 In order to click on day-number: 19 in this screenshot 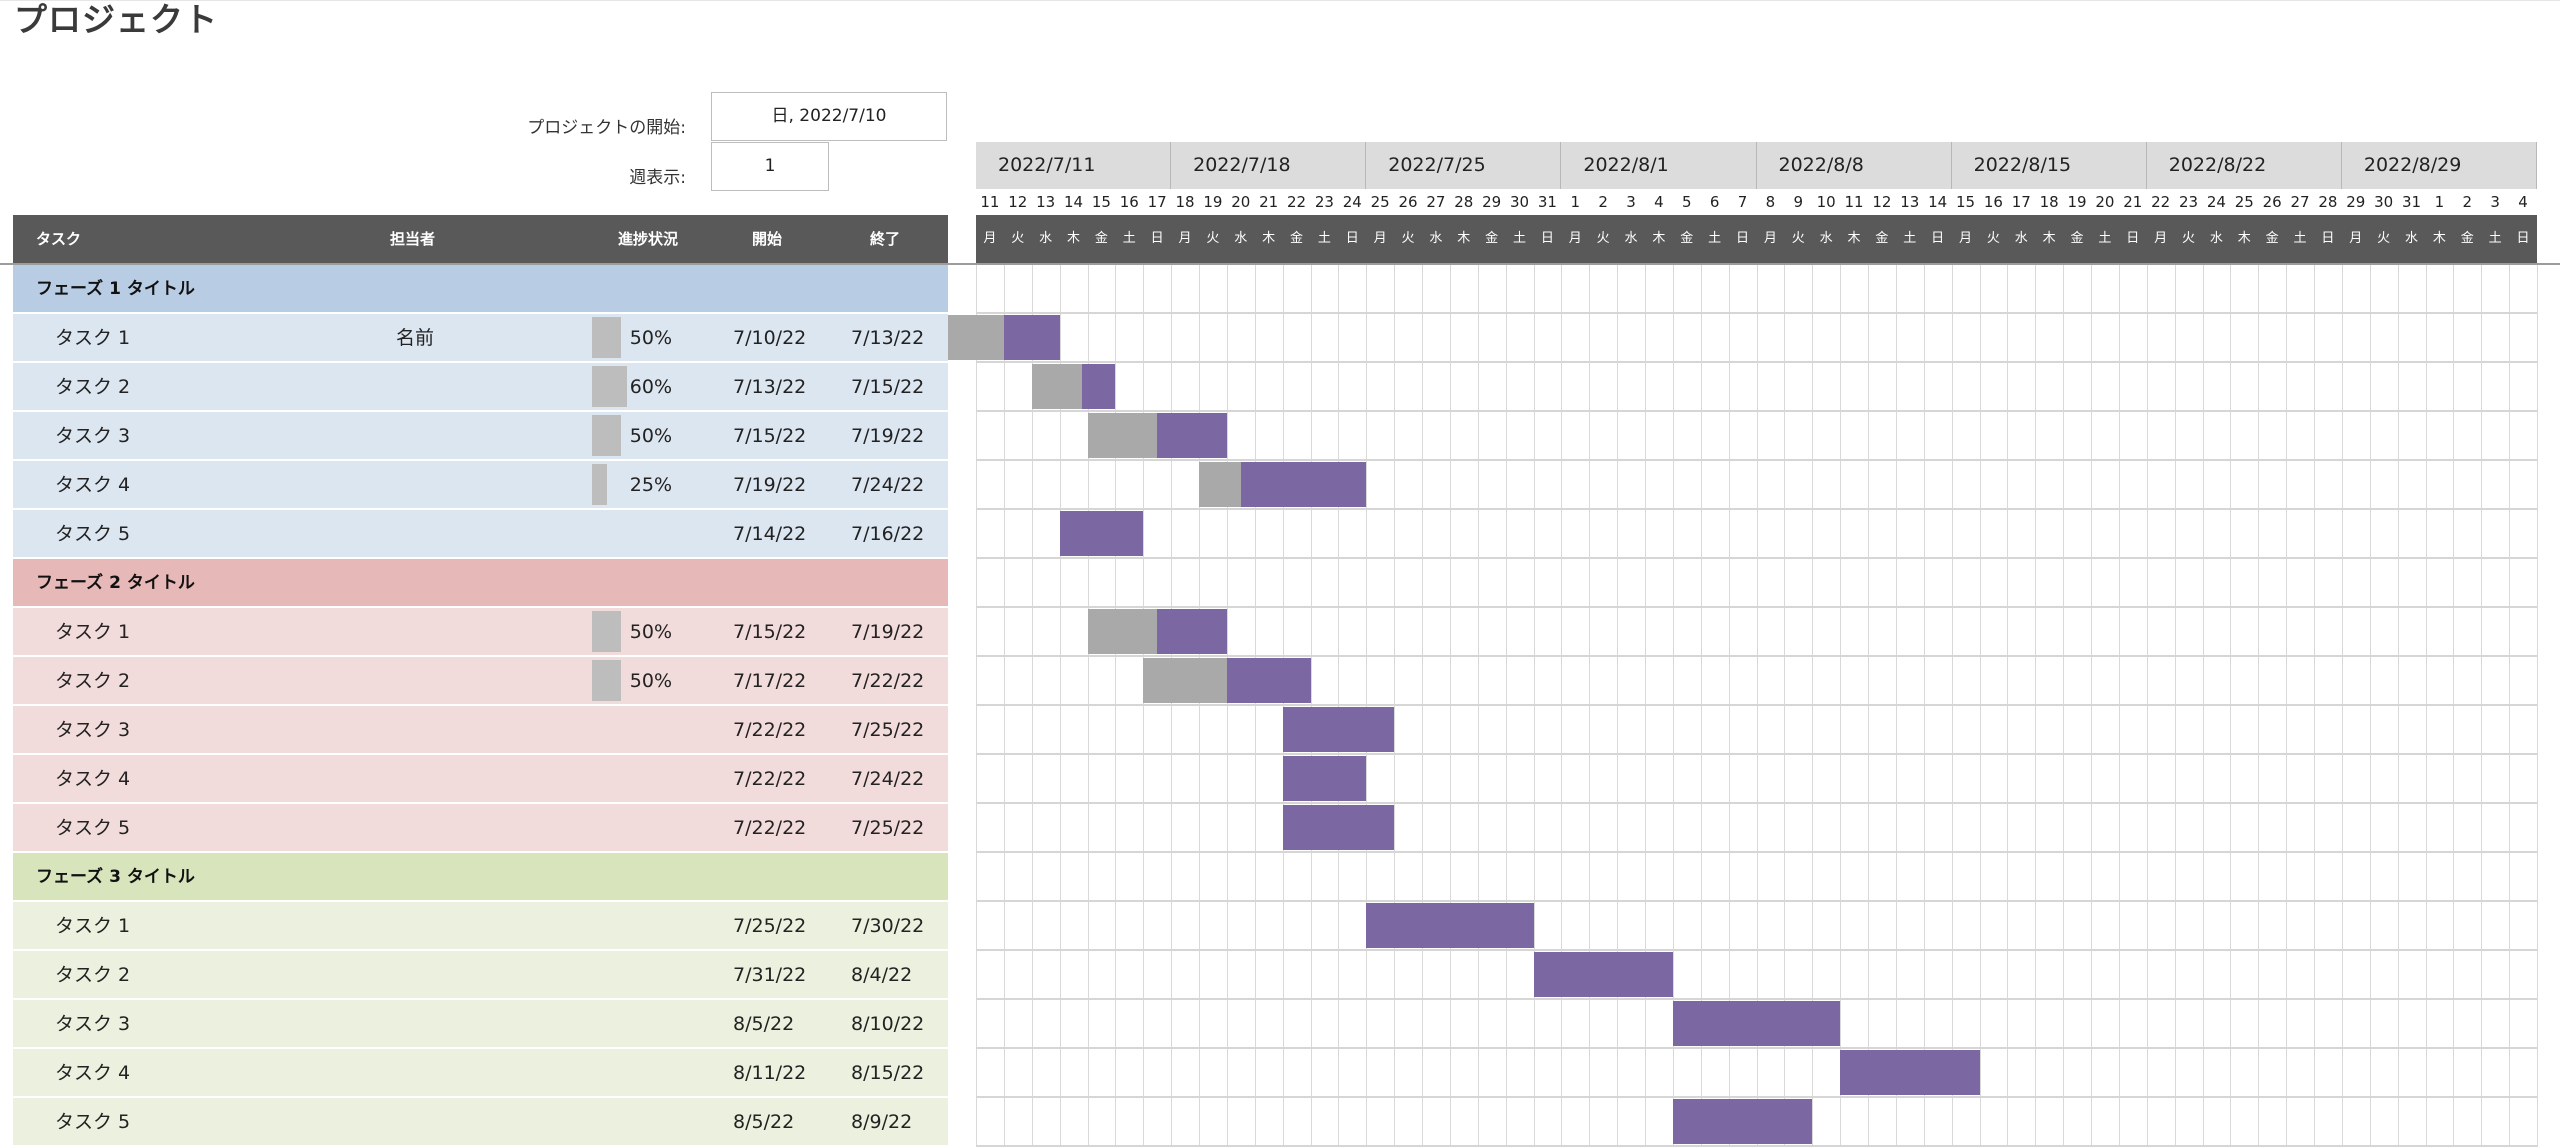, I will do `click(1213, 202)`.